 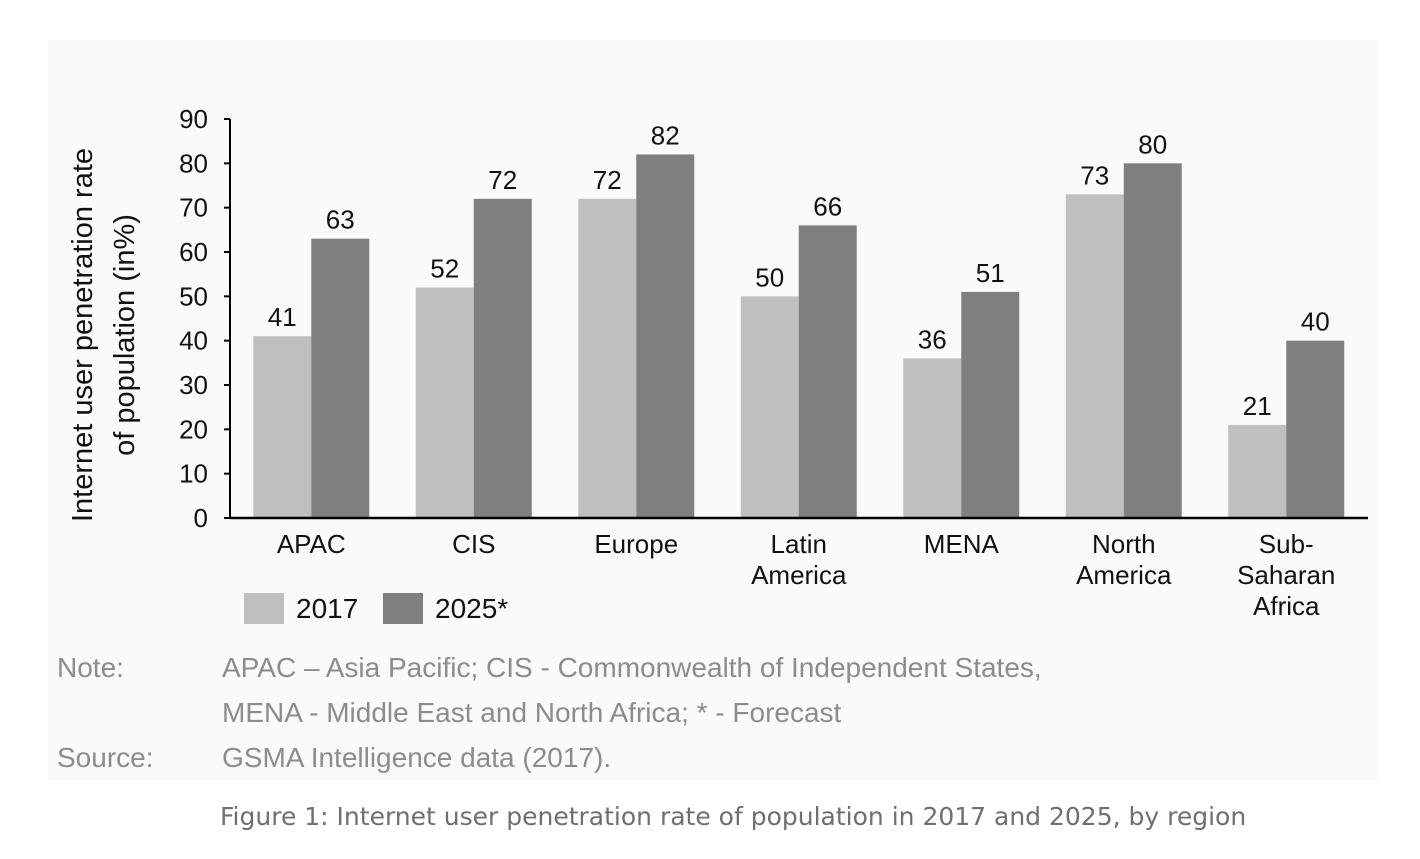 I want to click on x-tick-label: North, so click(x=1124, y=544).